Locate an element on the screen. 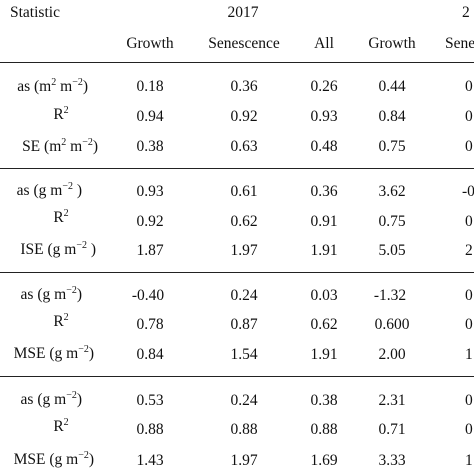 This screenshot has width=474, height=474. table-cell: 3.62 is located at coordinates (392, 191).